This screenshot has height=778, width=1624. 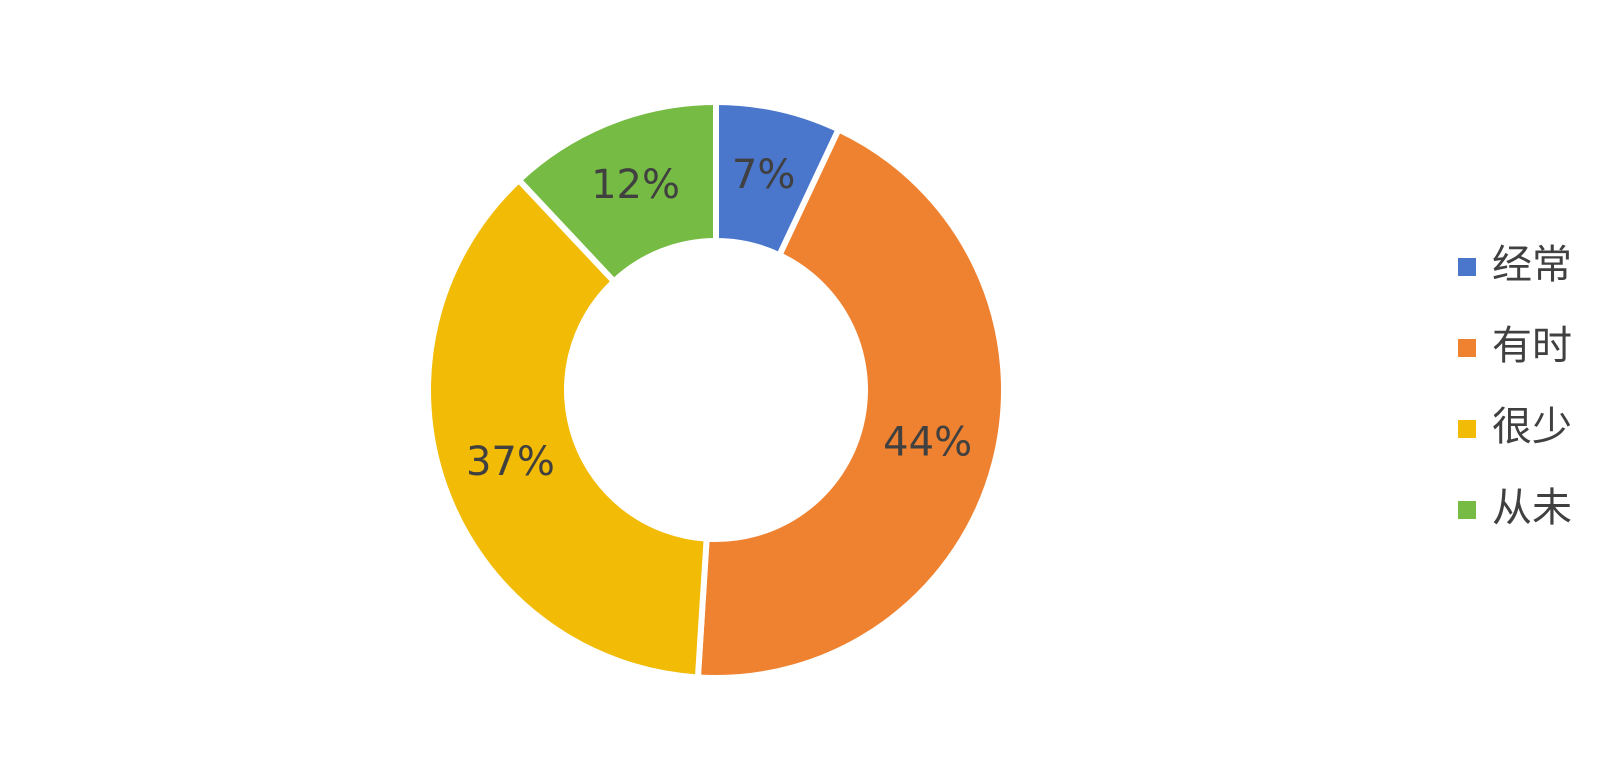 What do you see at coordinates (763, 175) in the screenshot?
I see `value-label: 7%` at bounding box center [763, 175].